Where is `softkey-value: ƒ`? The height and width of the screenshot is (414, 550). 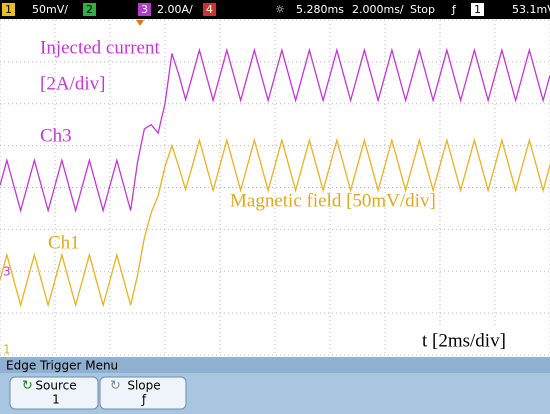 softkey-value: ƒ is located at coordinates (144, 400).